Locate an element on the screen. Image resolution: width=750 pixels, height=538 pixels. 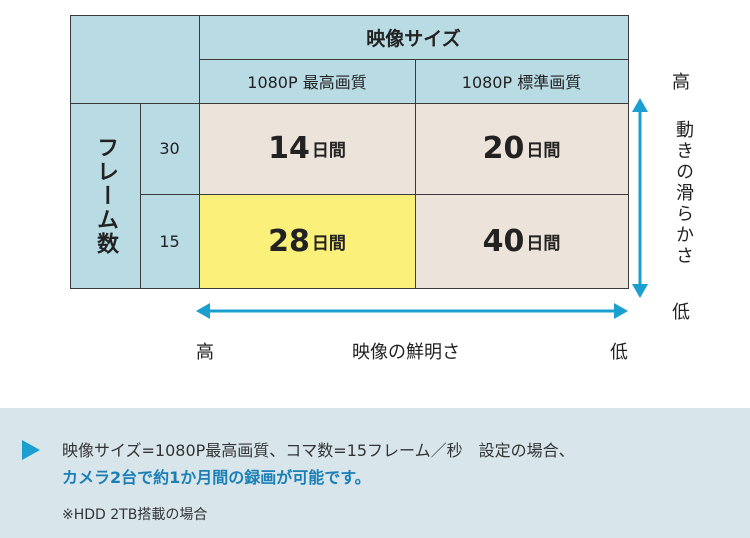
vertical-axis-high: 高 is located at coordinates (681, 82).